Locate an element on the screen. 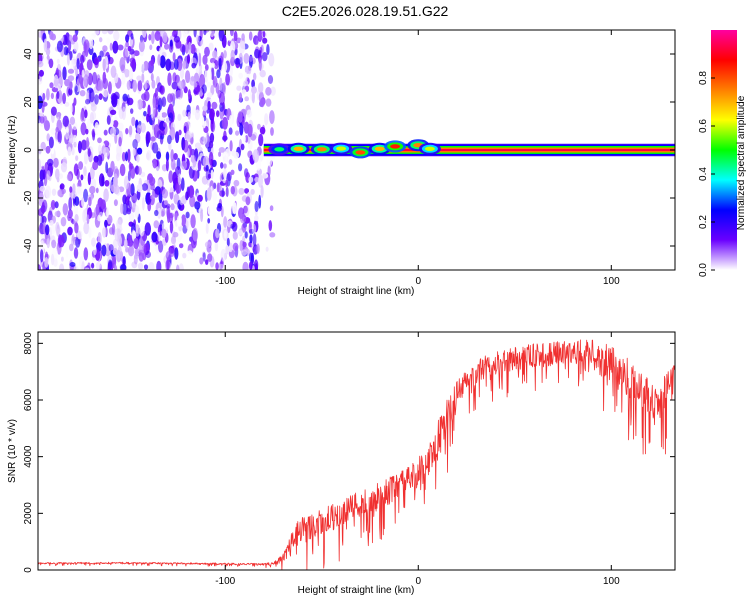 The image size is (750, 600). spectrogram-signal-band is located at coordinates (469, 149).